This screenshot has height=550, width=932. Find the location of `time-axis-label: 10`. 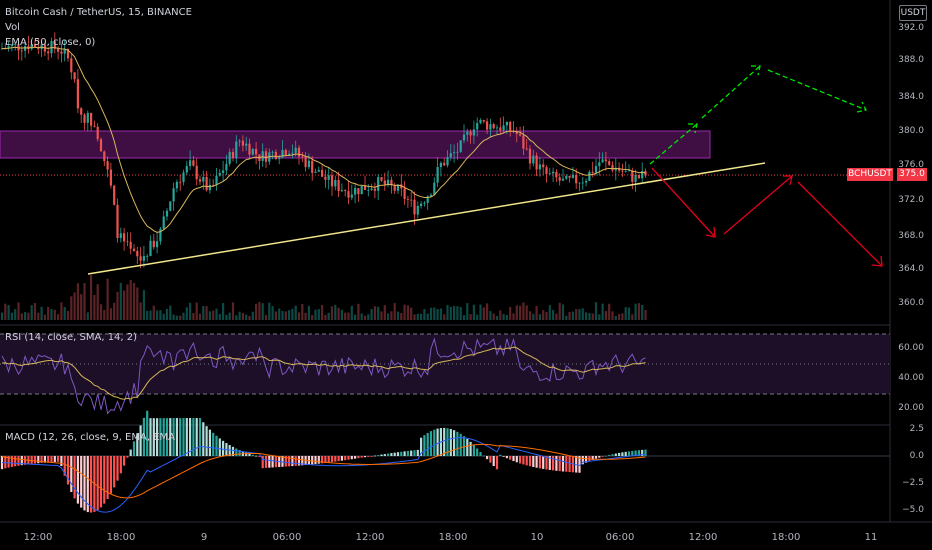

time-axis-label: 10 is located at coordinates (537, 537).